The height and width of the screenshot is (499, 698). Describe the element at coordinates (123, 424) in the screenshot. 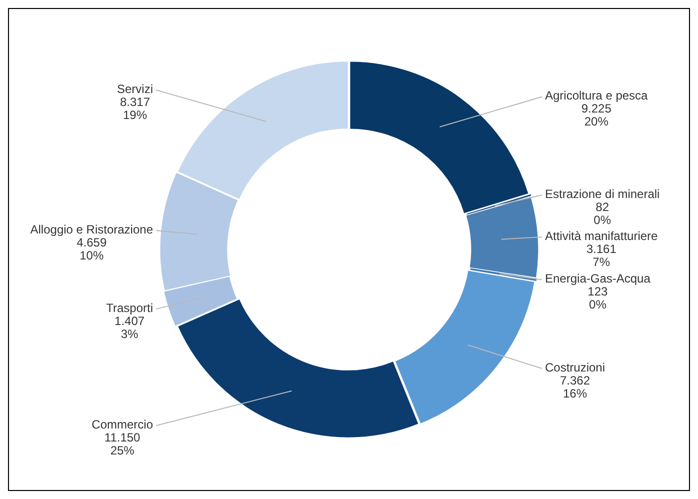

I see `slice-label: Commercio` at that location.